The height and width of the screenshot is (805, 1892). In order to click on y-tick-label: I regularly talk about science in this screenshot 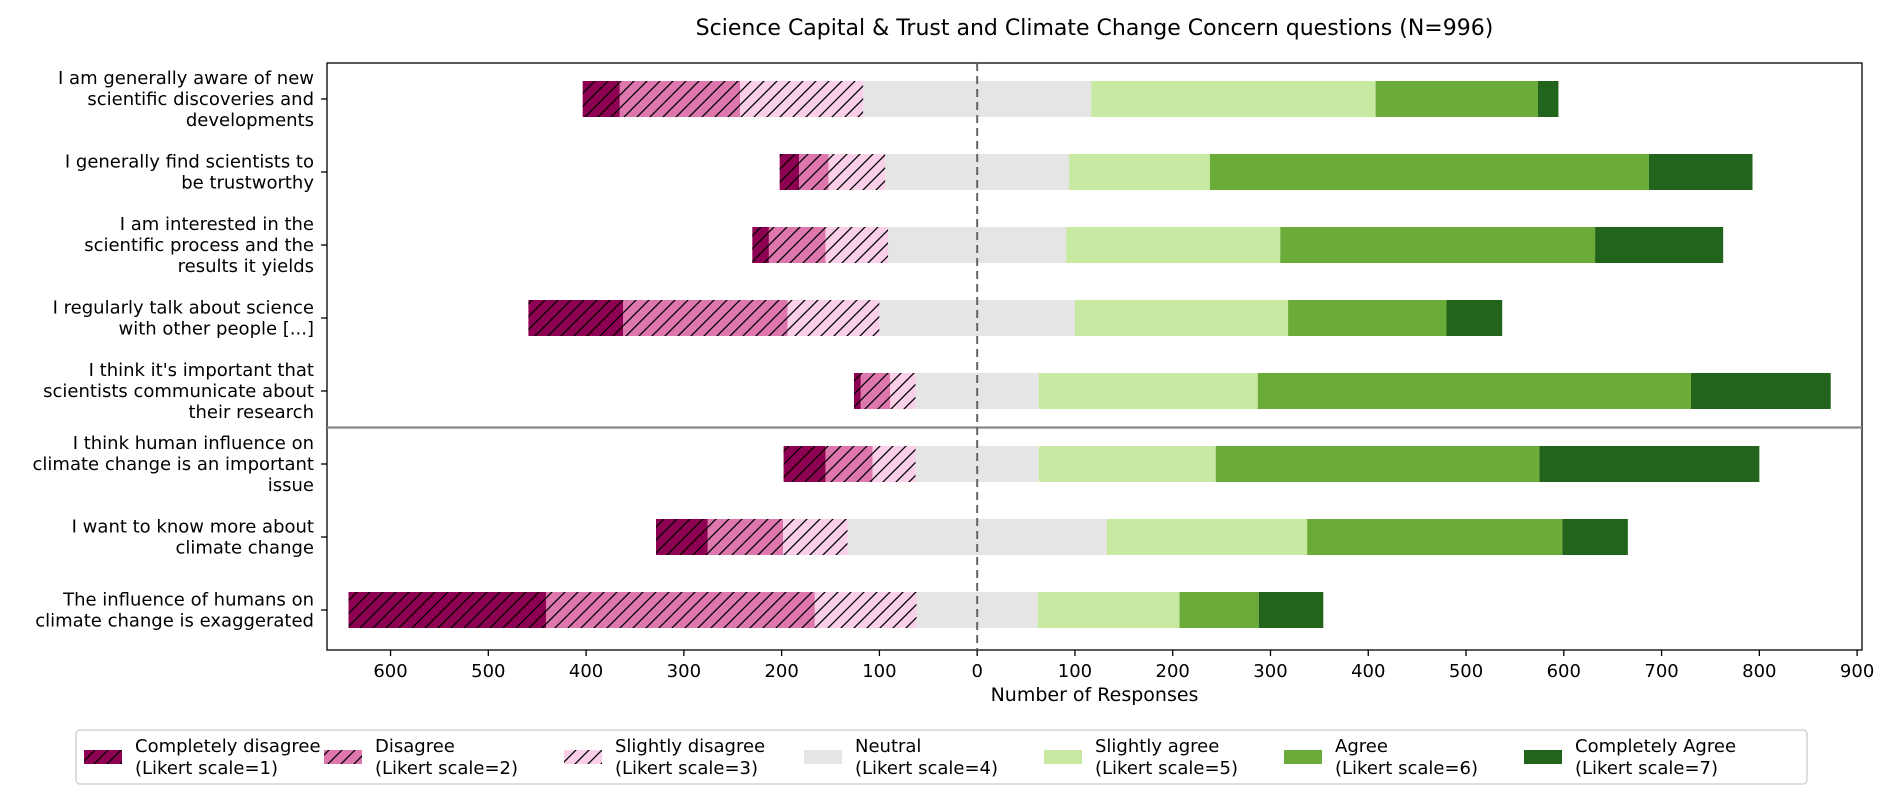, I will do `click(183, 308)`.